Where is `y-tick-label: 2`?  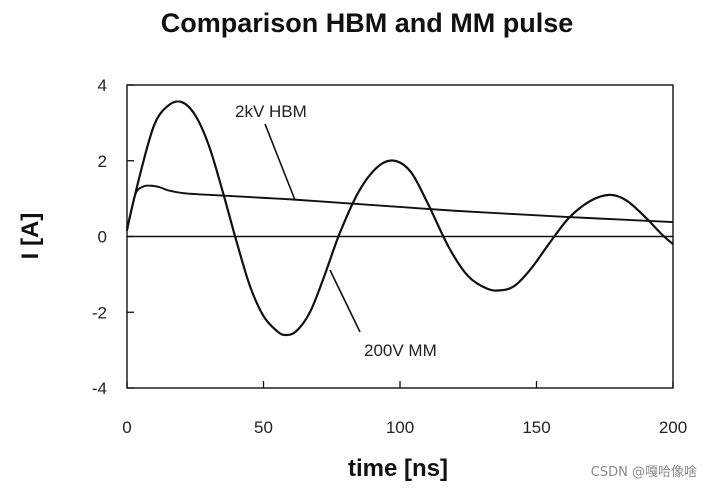
y-tick-label: 2 is located at coordinates (102, 161).